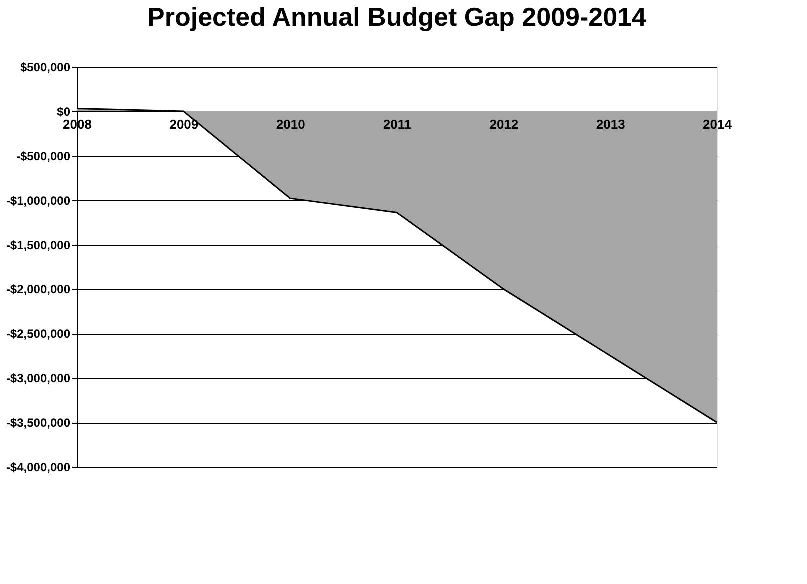 This screenshot has width=807, height=584. What do you see at coordinates (38, 423) in the screenshot?
I see `y-tick-label: -$3,500,000` at bounding box center [38, 423].